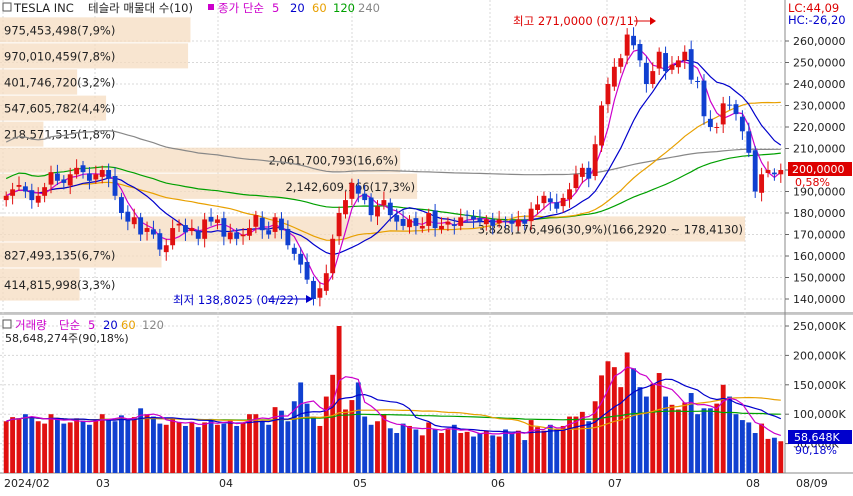  What do you see at coordinates (7, 324) in the screenshot?
I see `volume-legend-checkbox` at bounding box center [7, 324].